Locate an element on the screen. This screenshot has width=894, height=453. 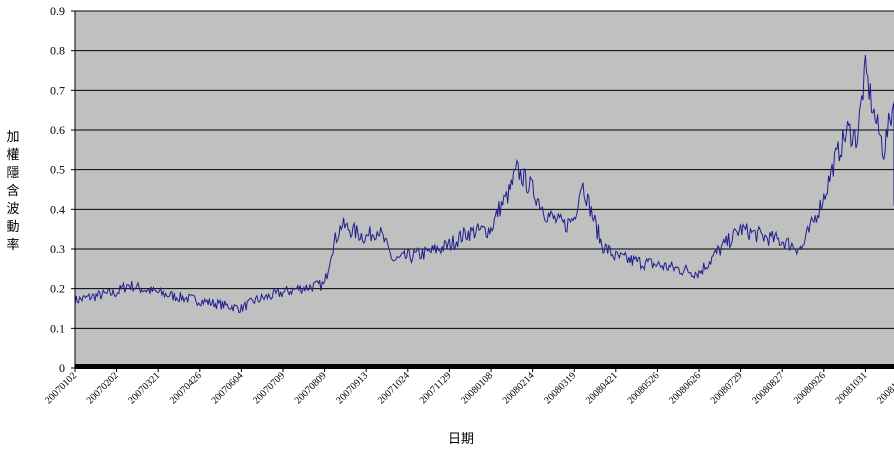
x-tick-label: 20070321 is located at coordinates (144, 388).